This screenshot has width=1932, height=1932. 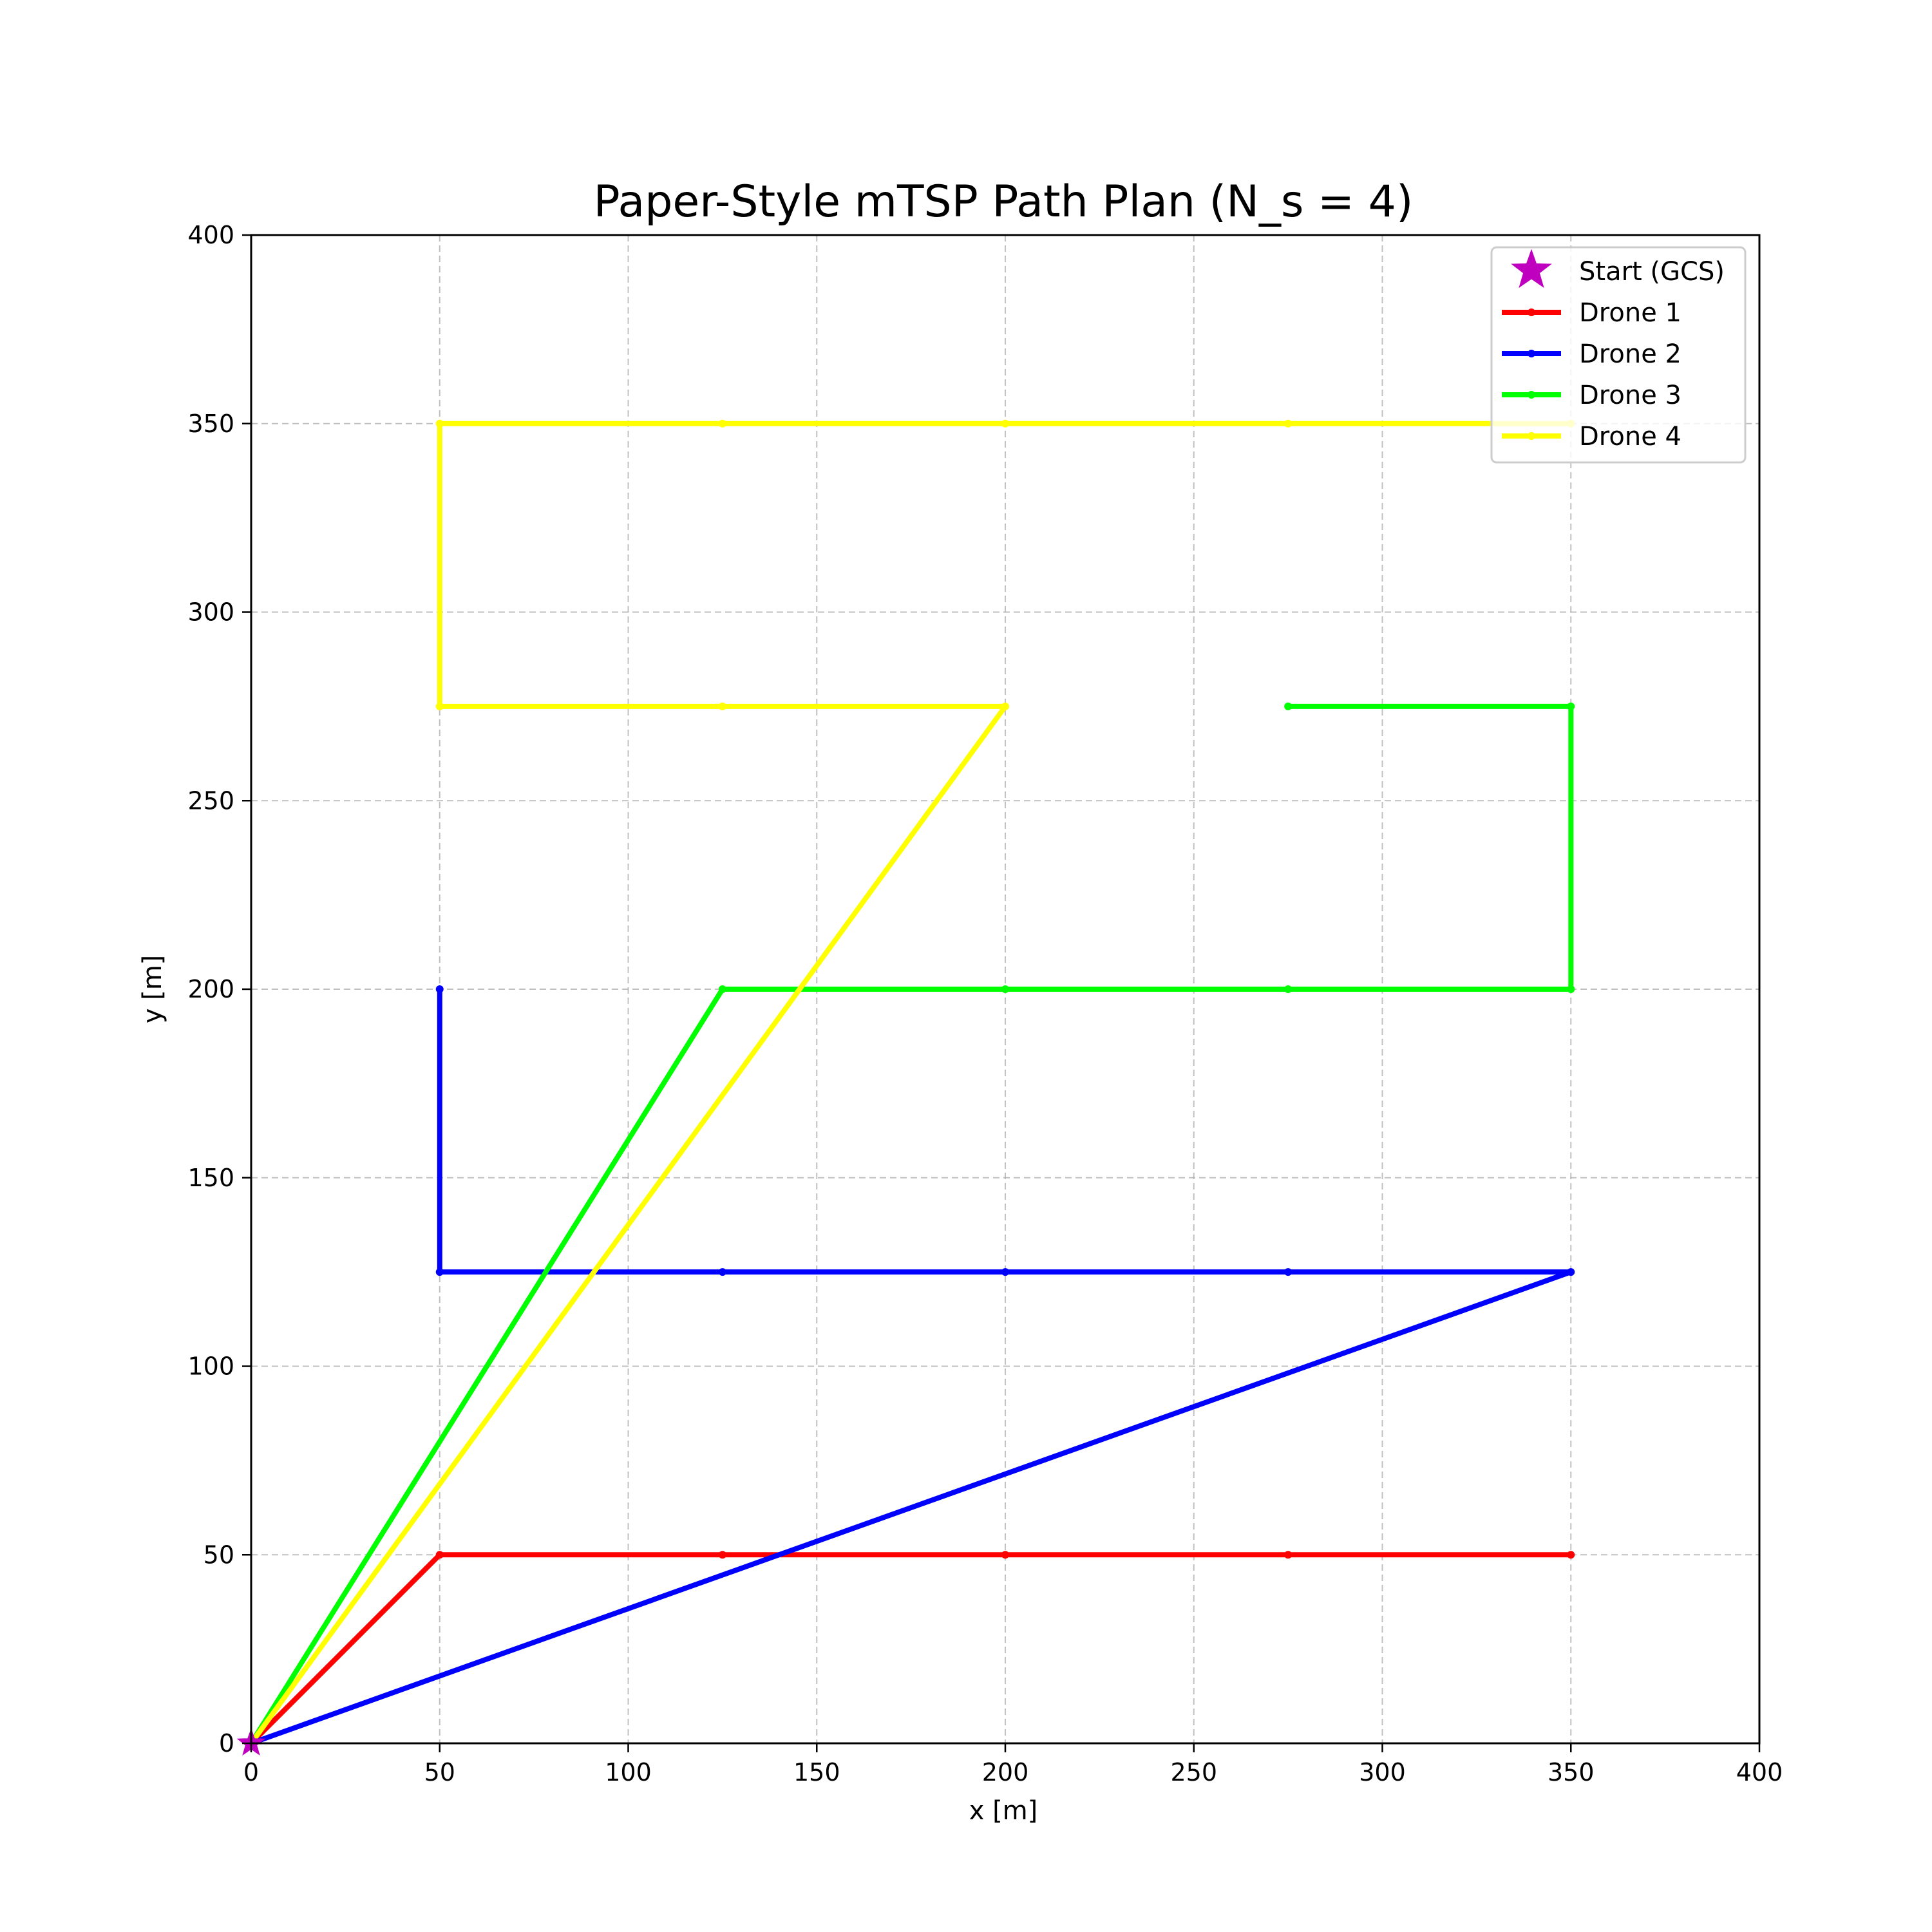 I want to click on legend: Start (GCS) Drone 1 Drone 2 Drone 3 Drone 4, so click(x=1618, y=355).